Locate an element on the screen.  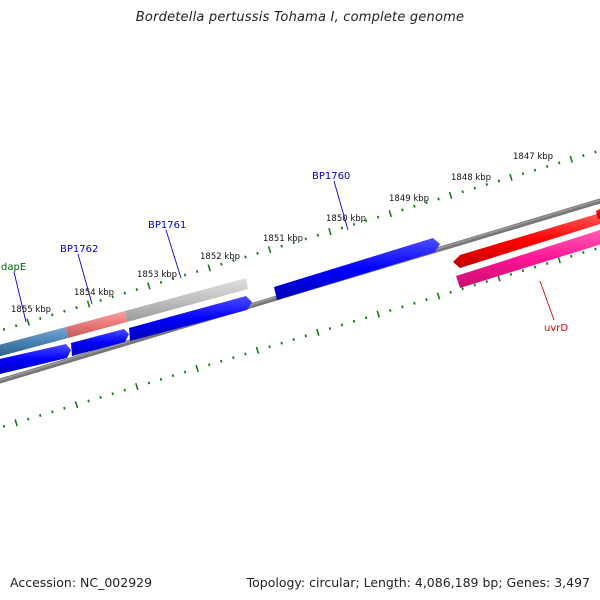
cds-dape is located at coordinates (35, 359).